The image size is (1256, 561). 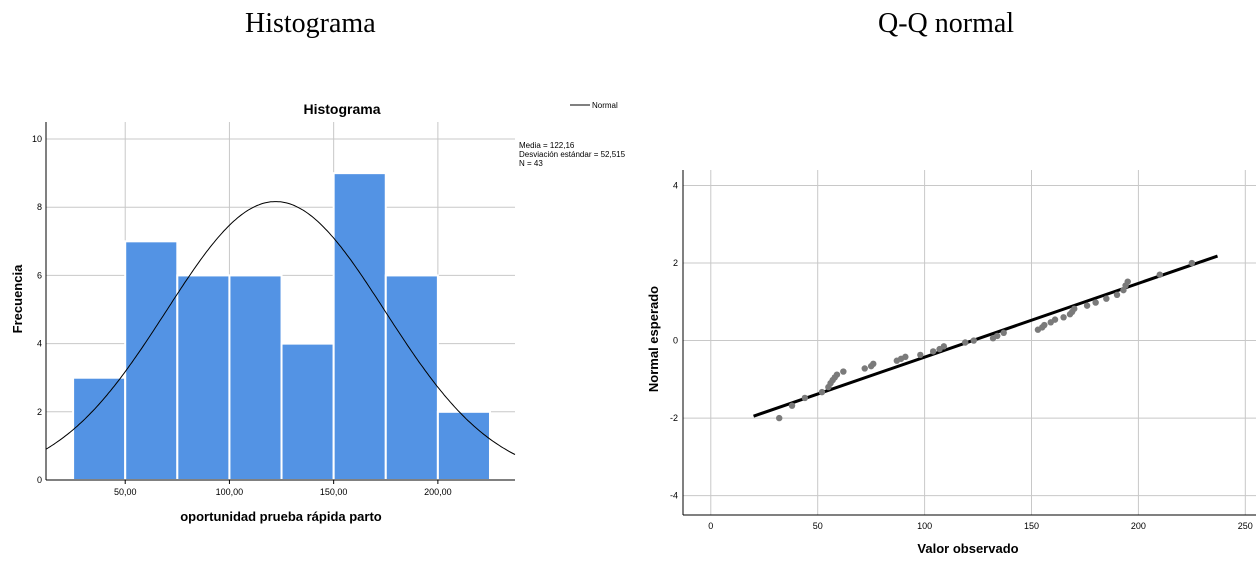 I want to click on qq-ytick-label: 4, so click(x=675, y=186).